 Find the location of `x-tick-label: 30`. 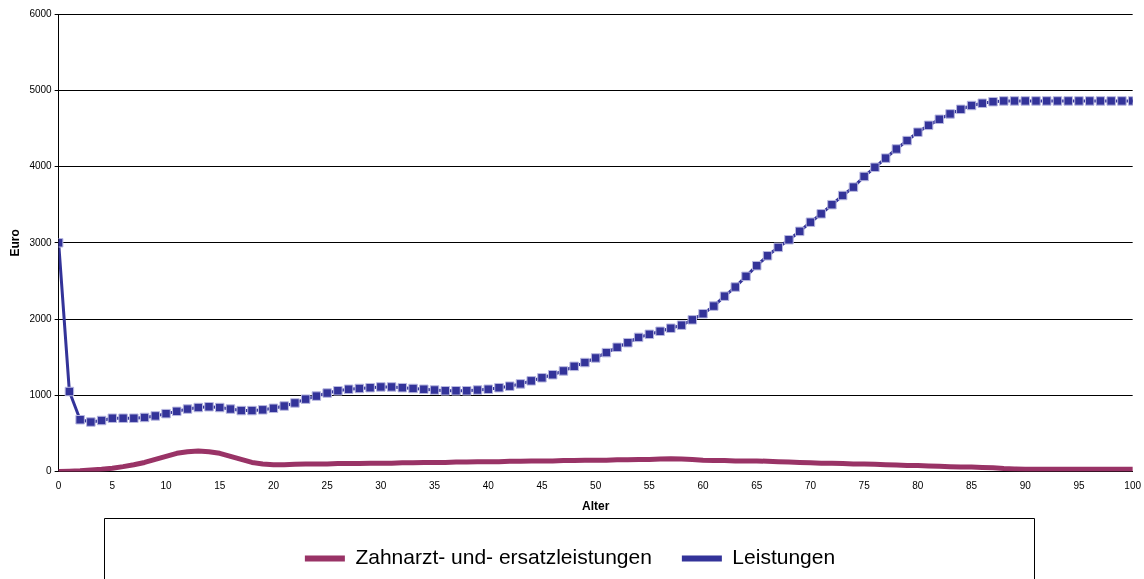

x-tick-label: 30 is located at coordinates (381, 486).